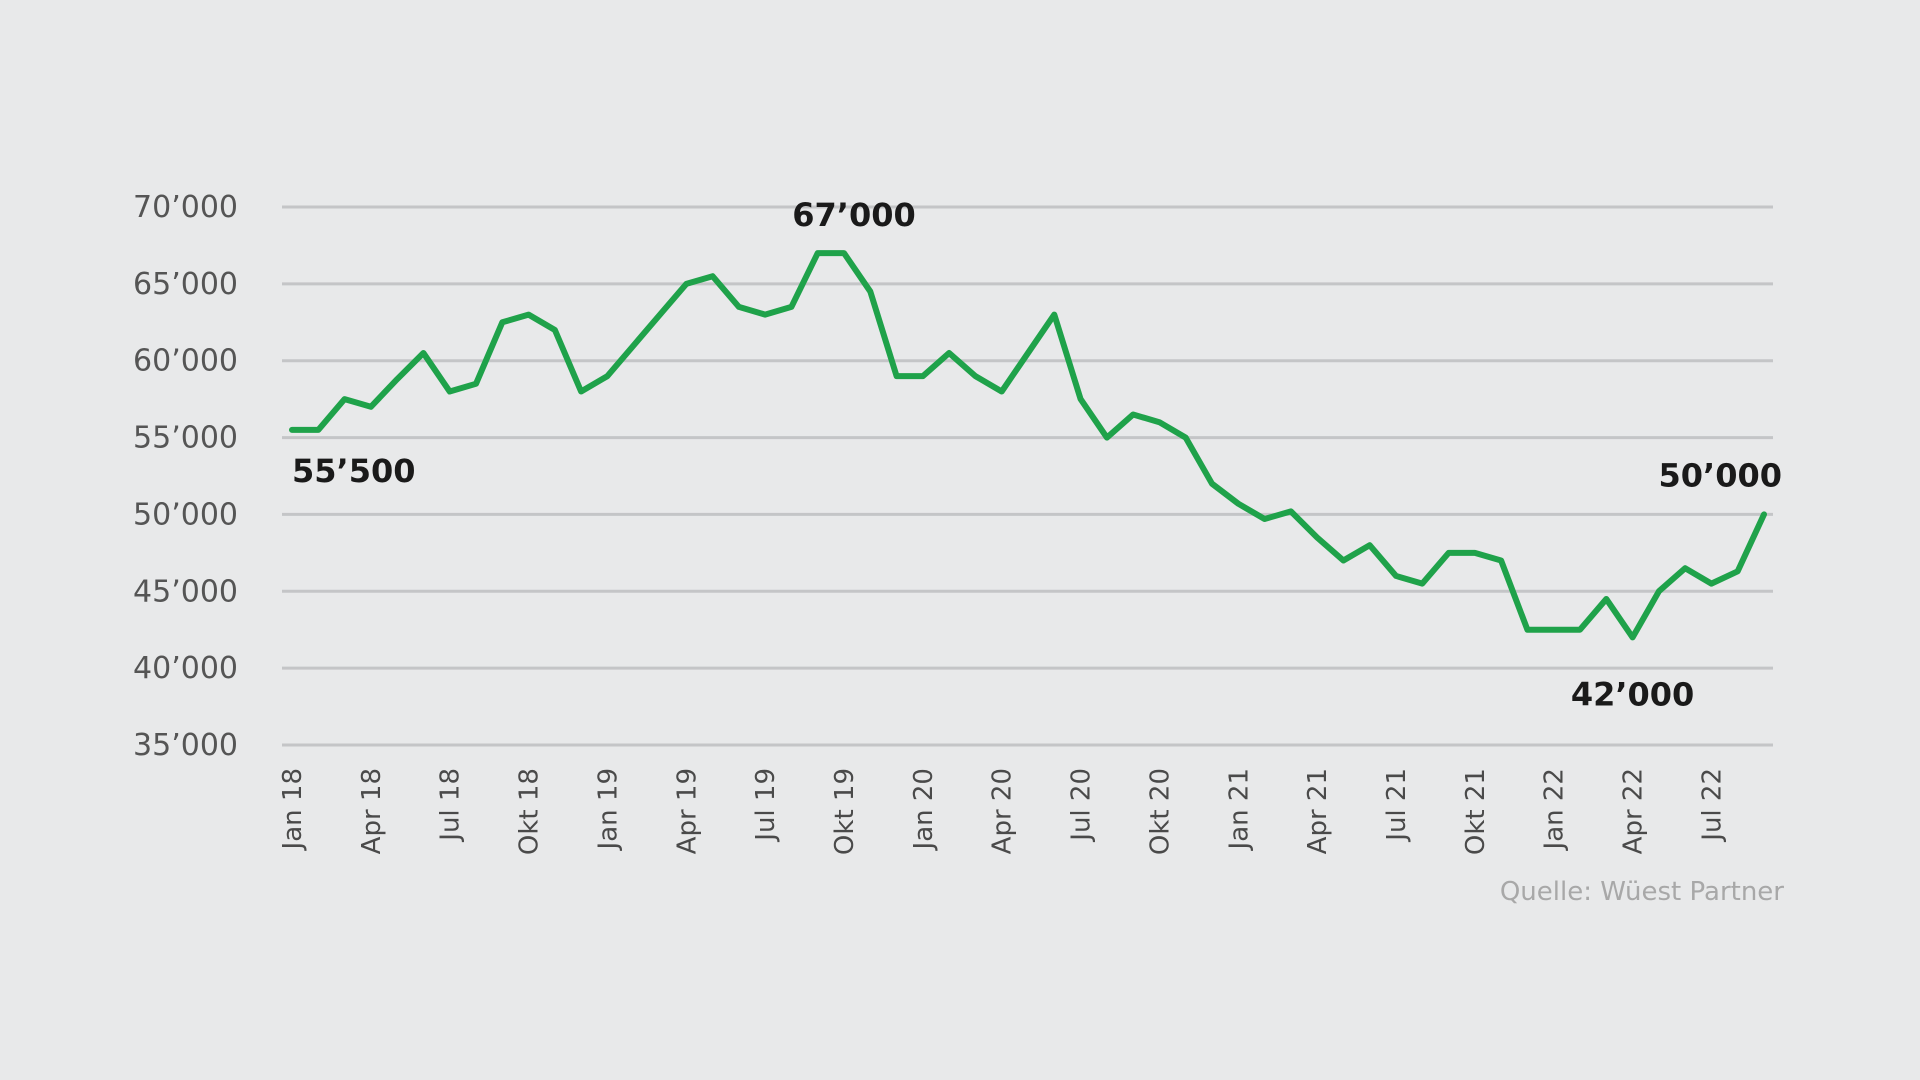 The height and width of the screenshot is (1080, 1920). What do you see at coordinates (185, 438) in the screenshot?
I see `y-tick-label: 55’000` at bounding box center [185, 438].